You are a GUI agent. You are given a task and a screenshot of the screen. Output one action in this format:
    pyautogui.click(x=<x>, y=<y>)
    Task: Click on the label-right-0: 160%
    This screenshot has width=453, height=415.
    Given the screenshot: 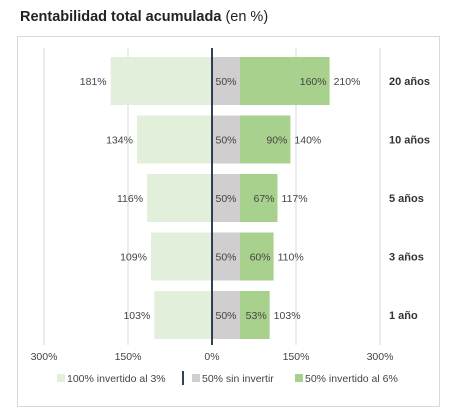 What is the action you would take?
    pyautogui.click(x=313, y=82)
    